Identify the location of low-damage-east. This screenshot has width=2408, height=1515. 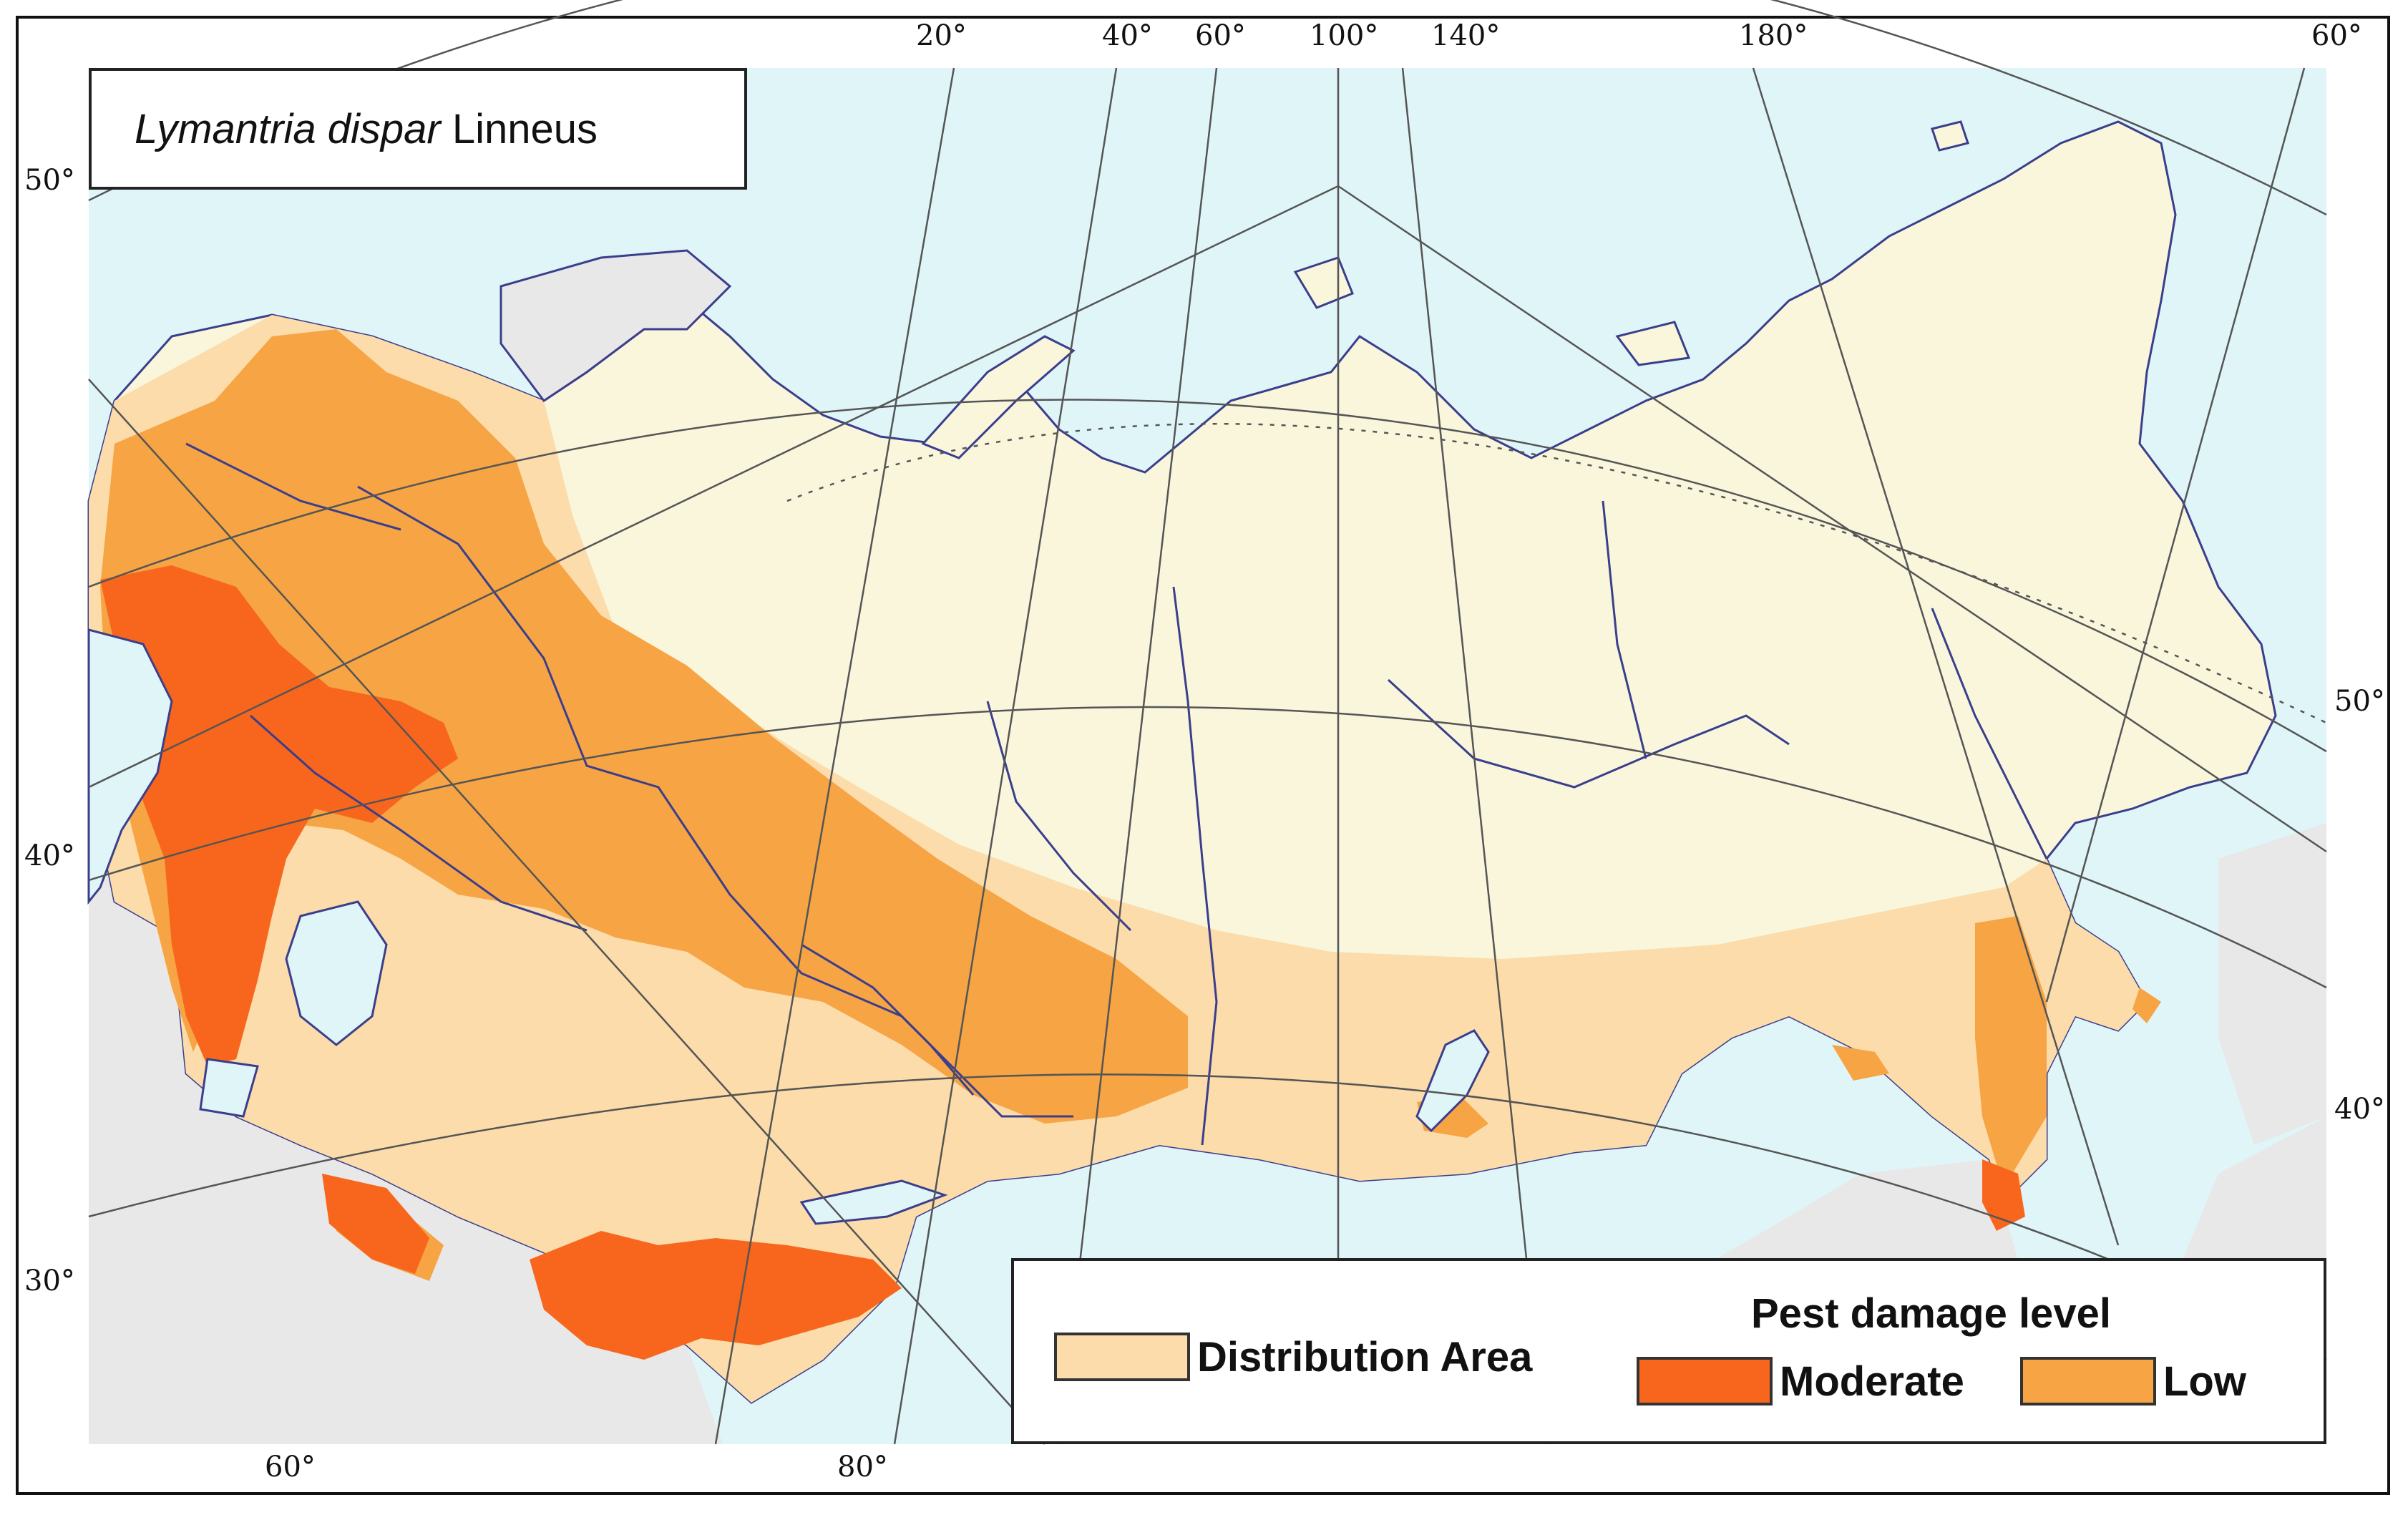
(2011, 1052).